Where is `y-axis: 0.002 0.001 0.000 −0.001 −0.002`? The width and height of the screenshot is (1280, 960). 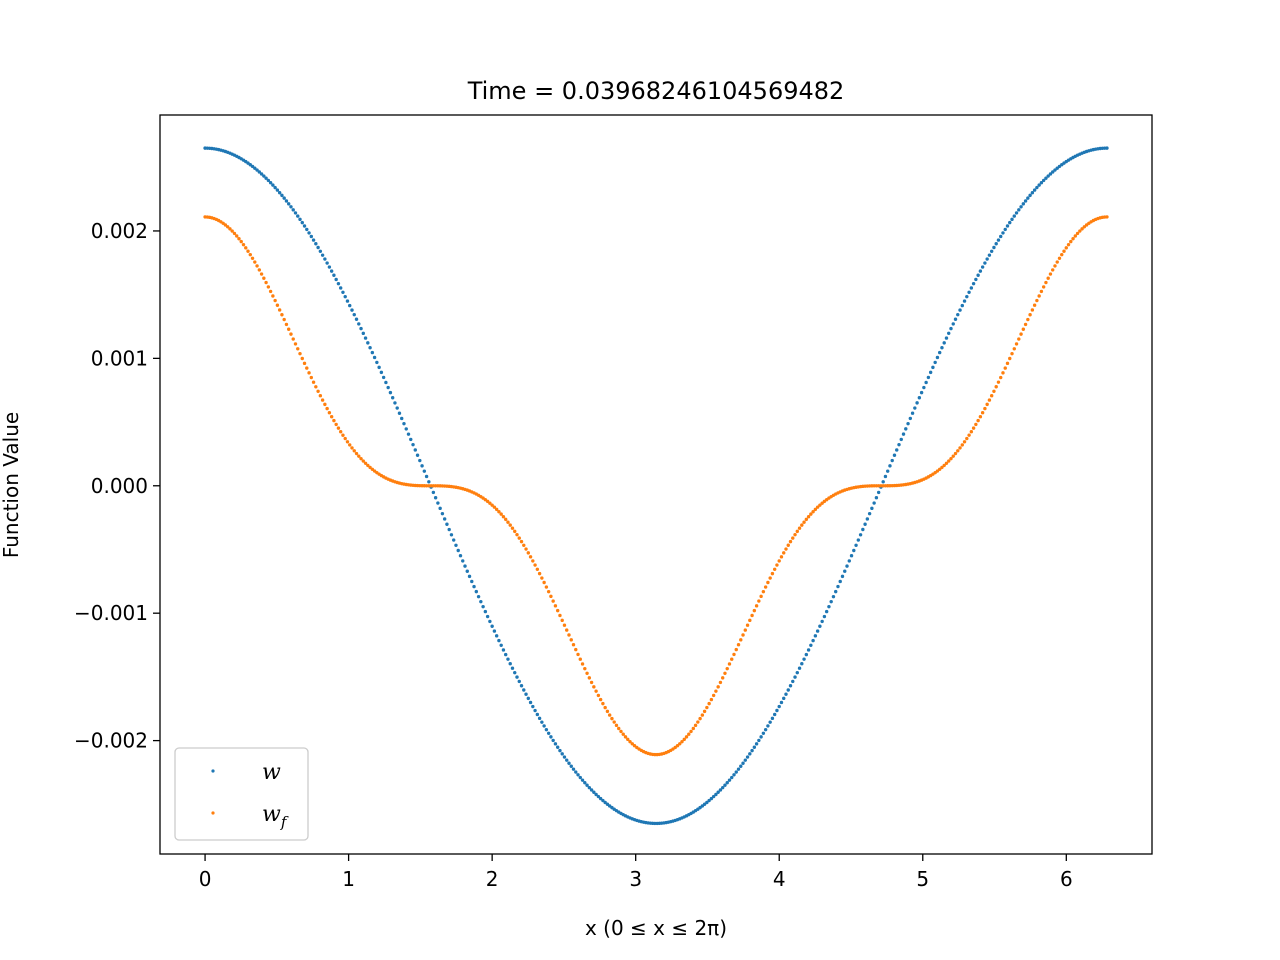 y-axis: 0.002 0.001 0.000 −0.001 −0.002 is located at coordinates (117, 486).